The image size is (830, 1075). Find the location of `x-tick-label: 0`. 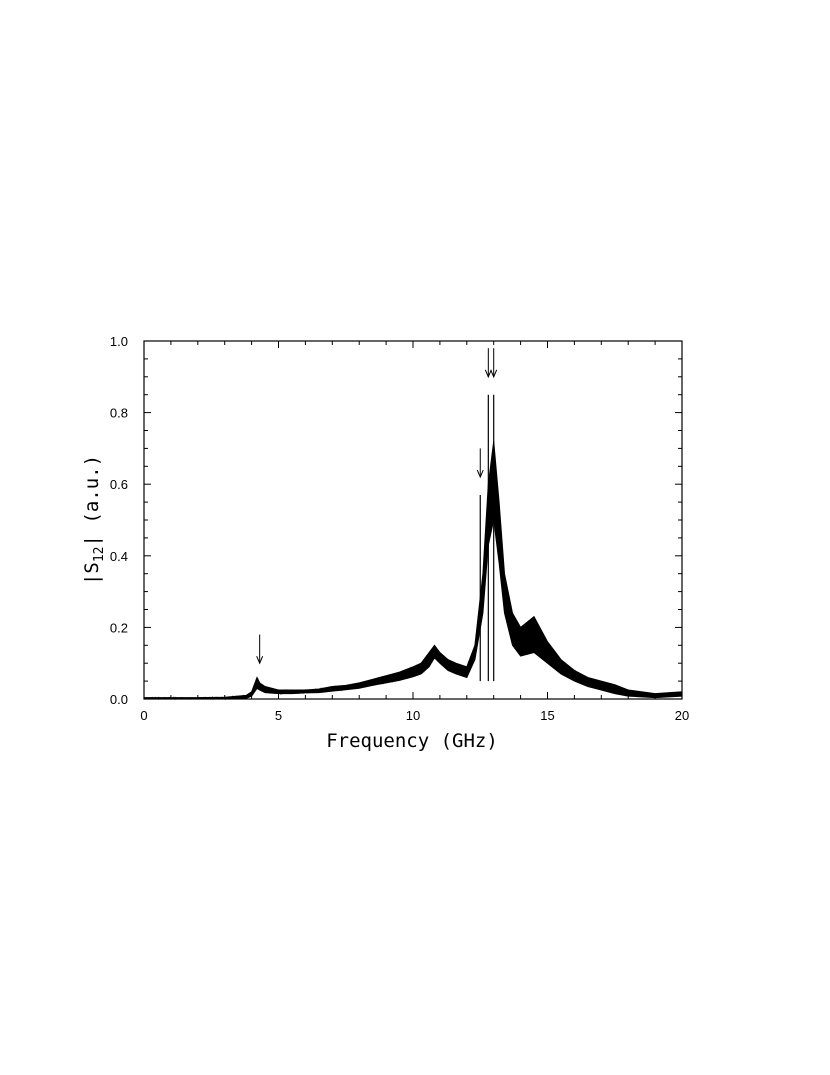

x-tick-label: 0 is located at coordinates (143, 715).